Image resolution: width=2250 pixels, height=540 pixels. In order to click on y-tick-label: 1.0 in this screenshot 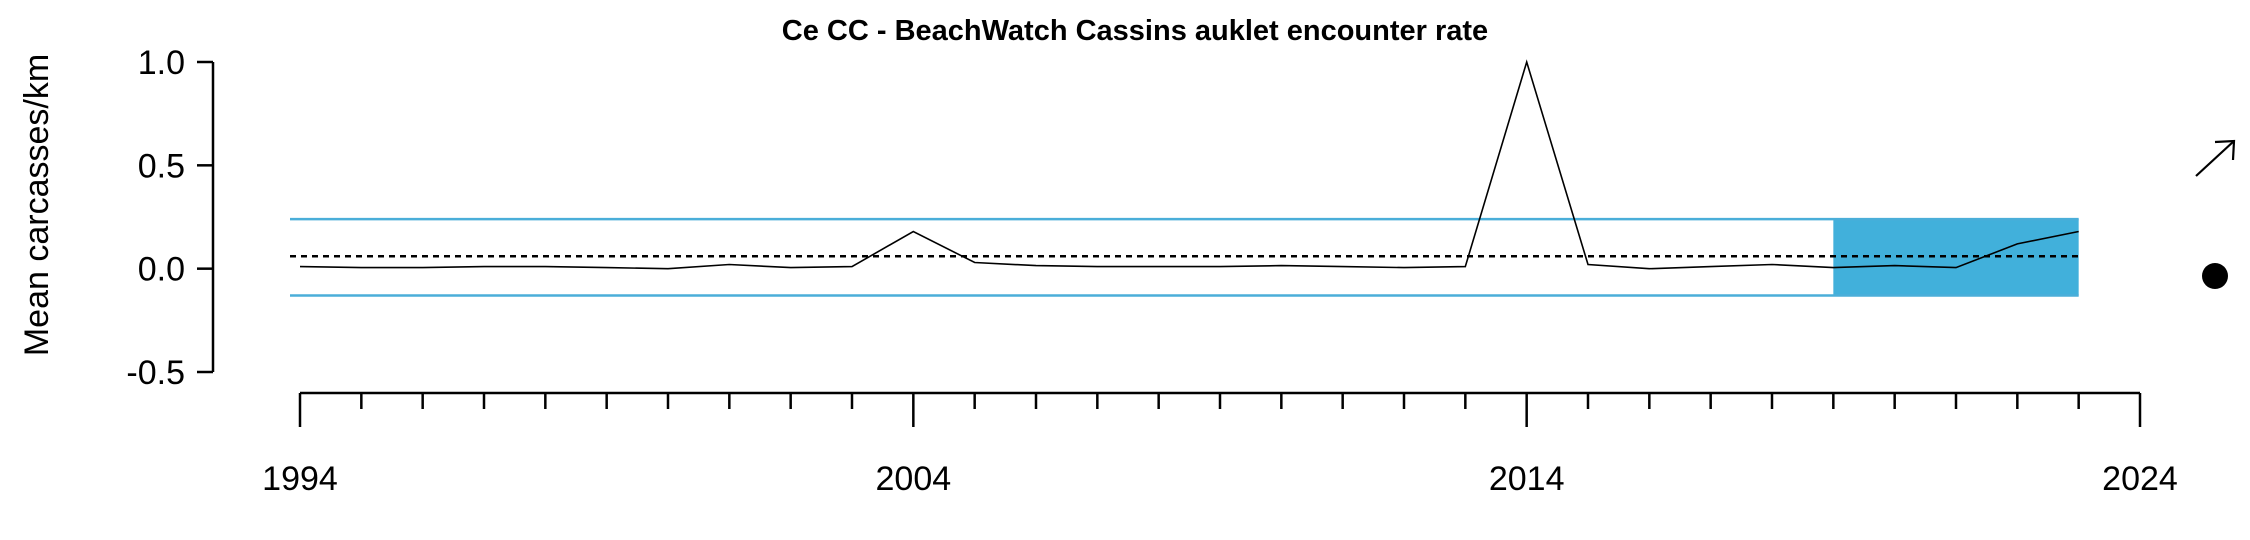, I will do `click(161, 63)`.